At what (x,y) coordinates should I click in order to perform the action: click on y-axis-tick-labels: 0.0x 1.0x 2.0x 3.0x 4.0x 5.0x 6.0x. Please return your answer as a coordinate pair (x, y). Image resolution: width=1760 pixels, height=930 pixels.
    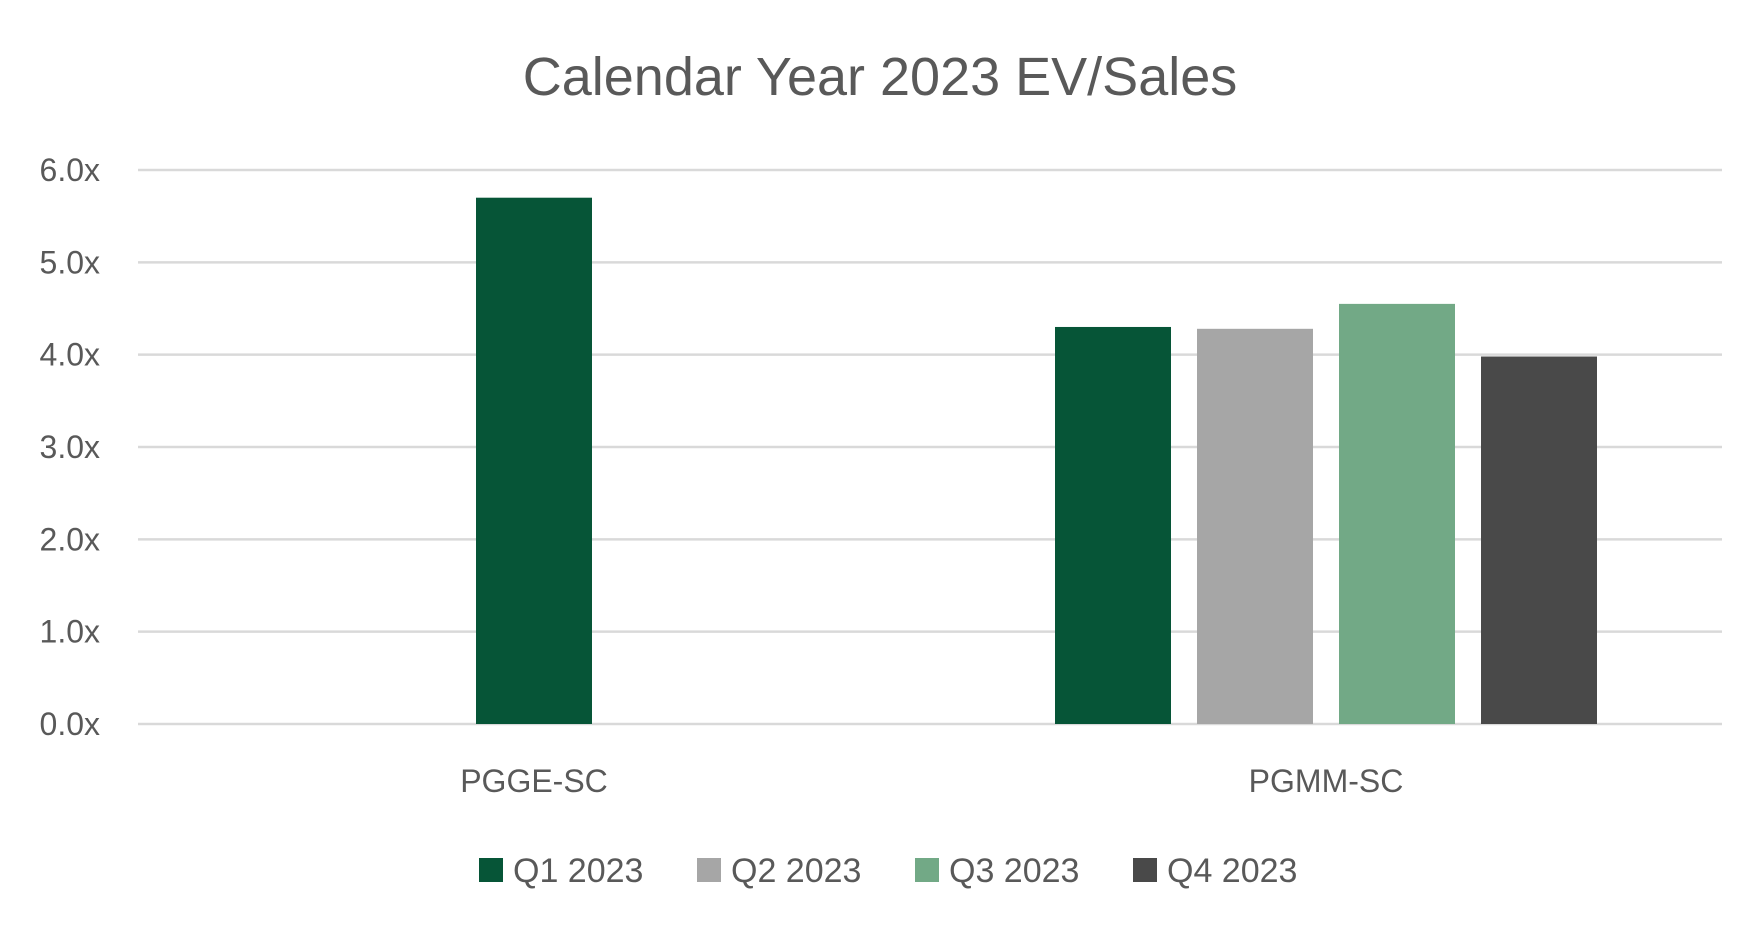
    Looking at the image, I should click on (70, 447).